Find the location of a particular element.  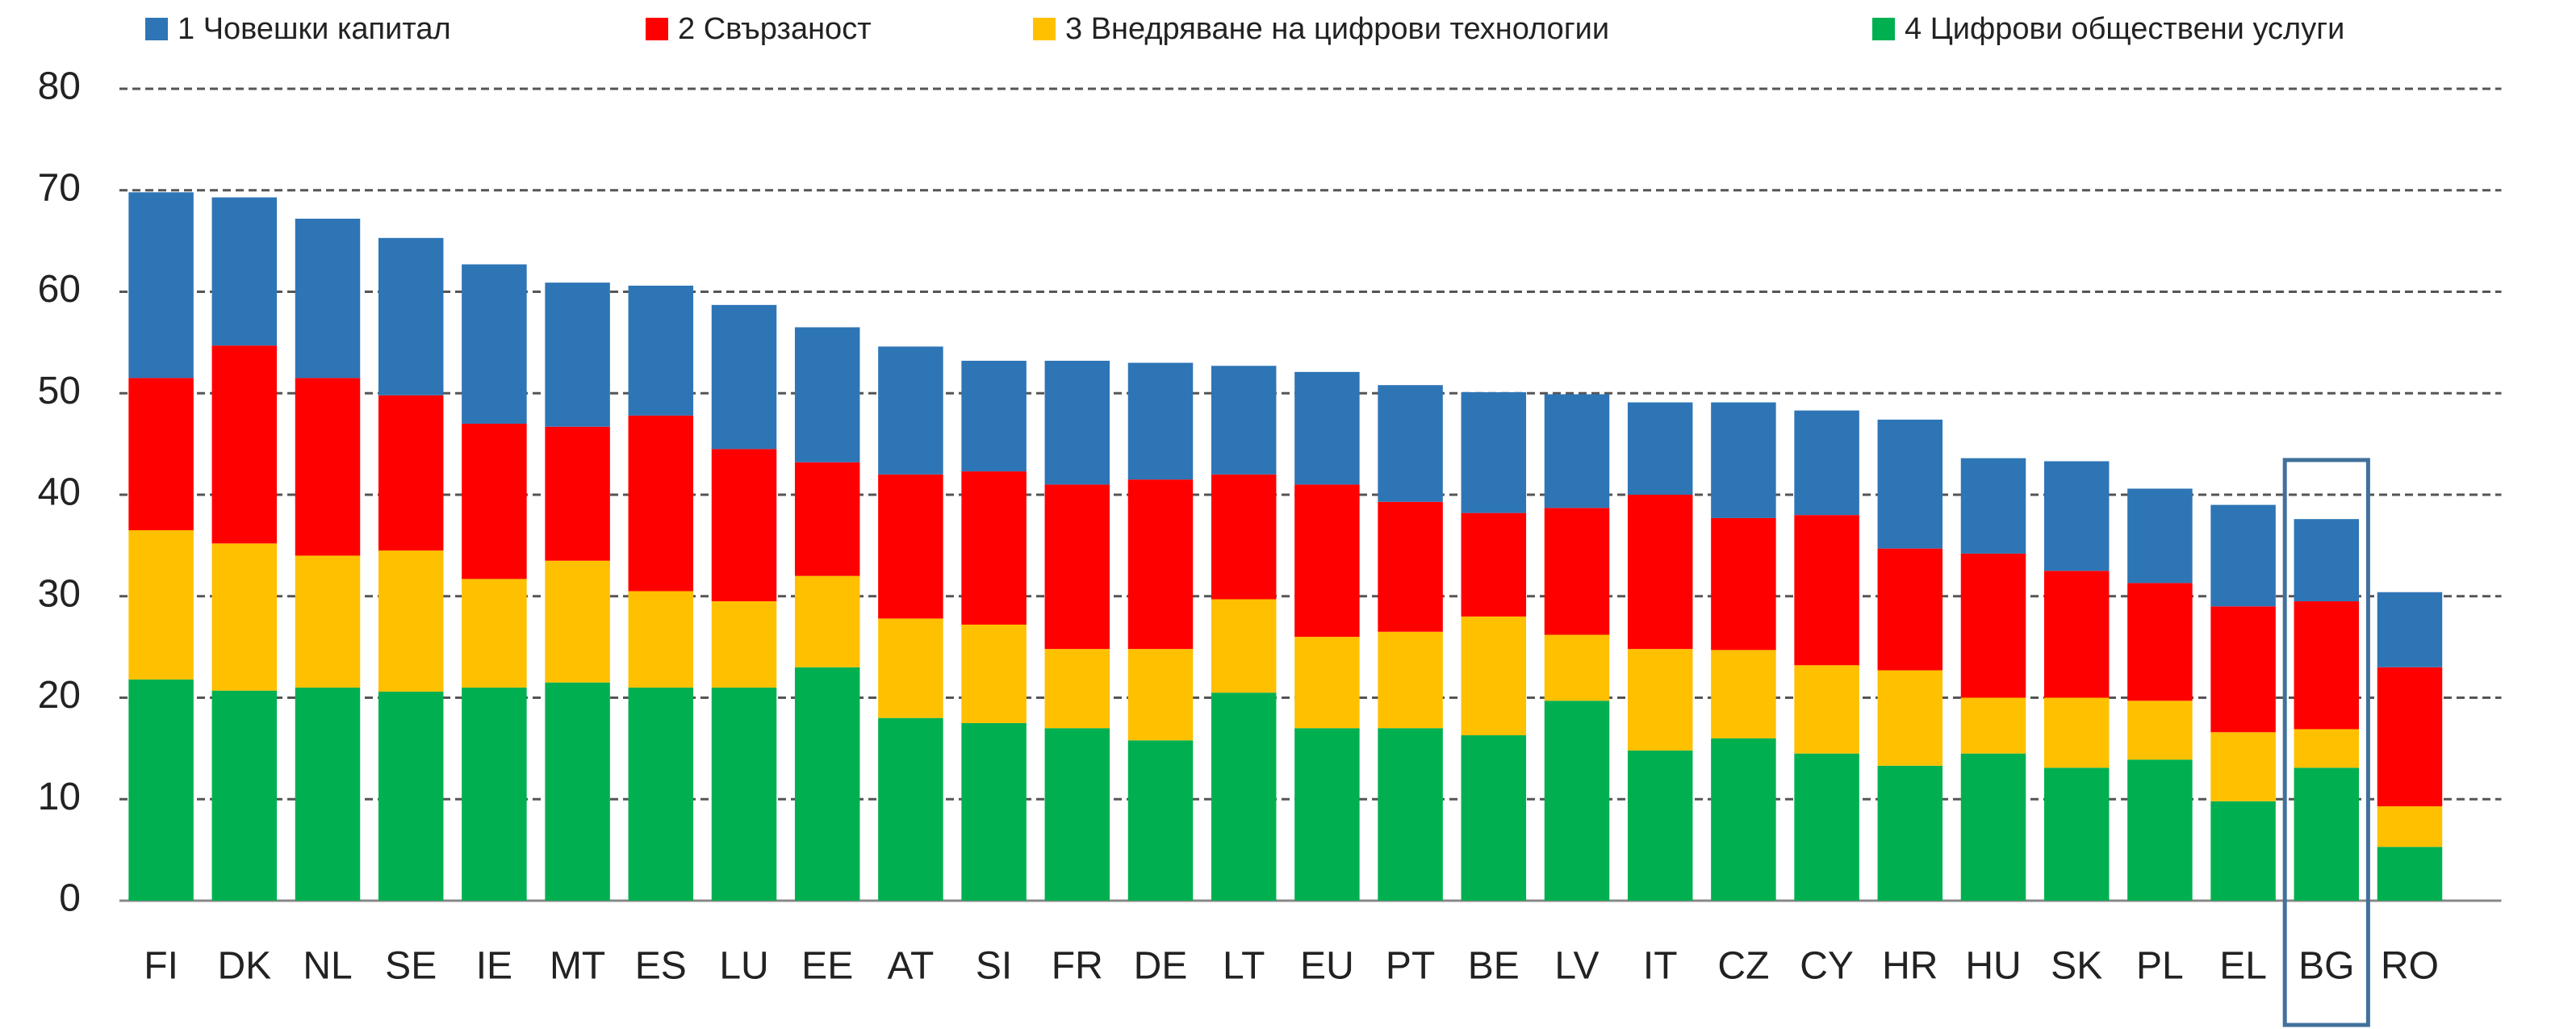

x-tick-label: NL is located at coordinates (327, 966).